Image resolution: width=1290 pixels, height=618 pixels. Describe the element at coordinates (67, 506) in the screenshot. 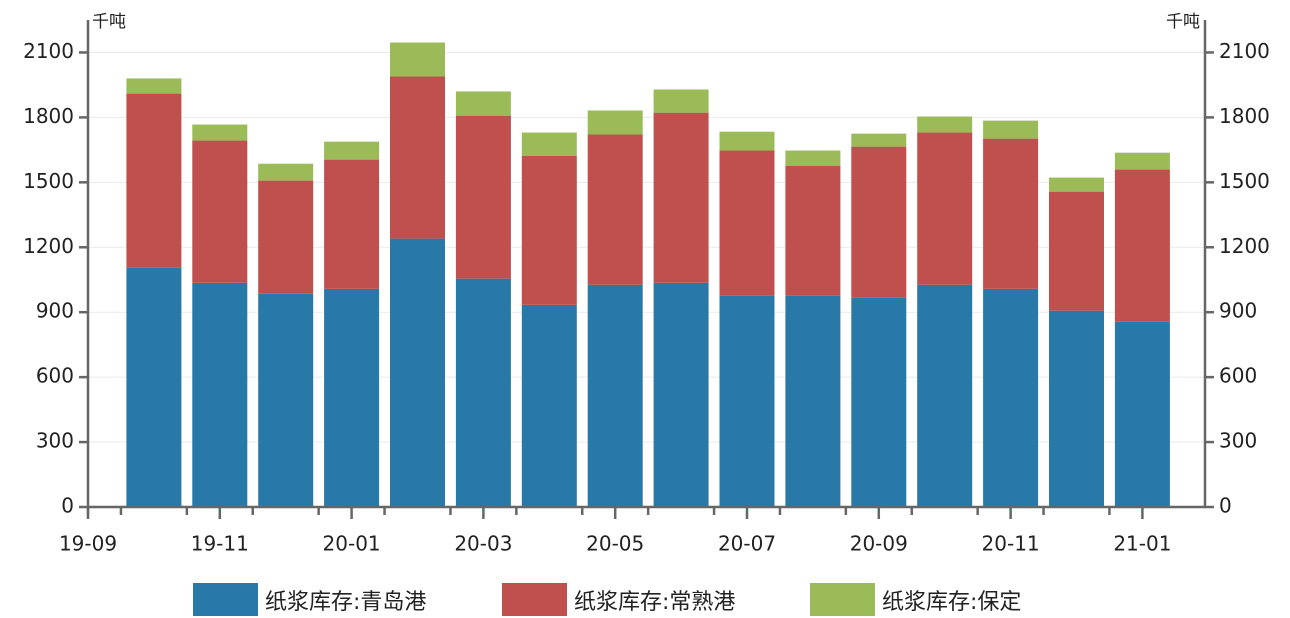

I see `y-tick-label: 0` at that location.